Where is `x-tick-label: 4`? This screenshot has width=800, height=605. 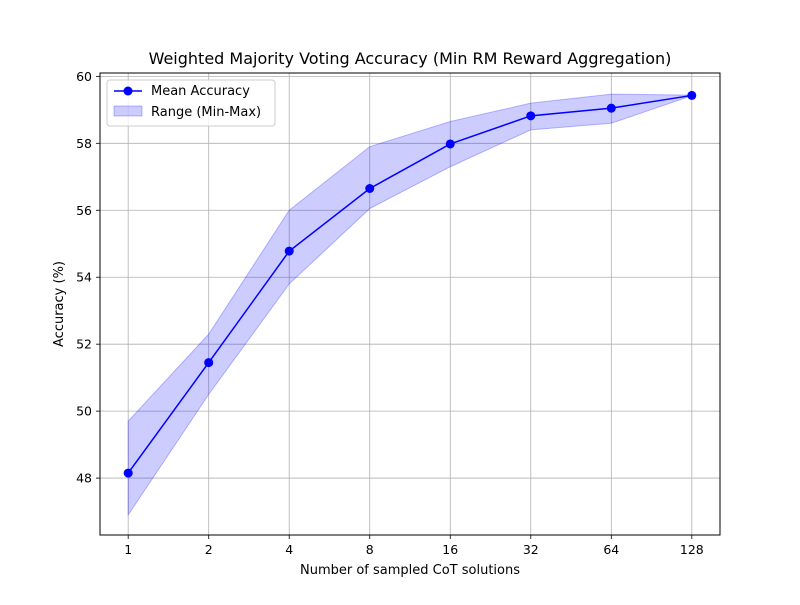
x-tick-label: 4 is located at coordinates (289, 549).